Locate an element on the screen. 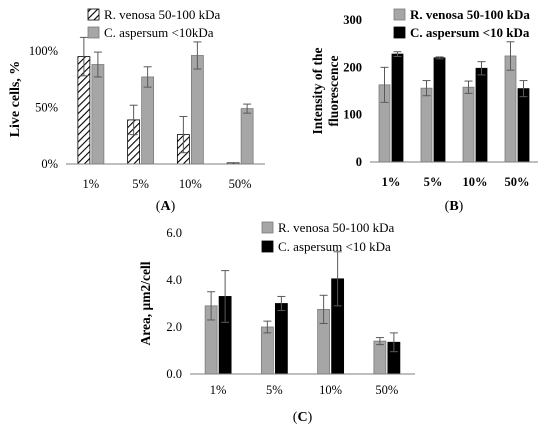 This screenshot has height=433, width=550. y-tick-label: 300 is located at coordinates (352, 20).